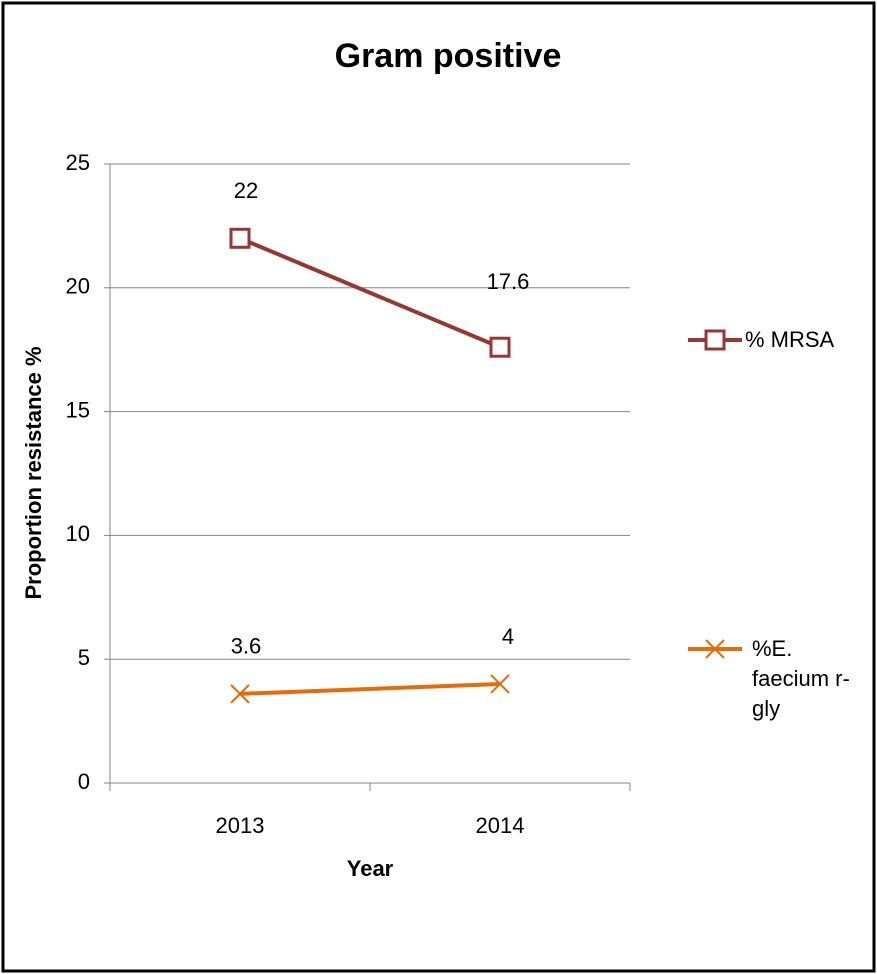  Describe the element at coordinates (448, 56) in the screenshot. I see `chart-title: Gram positive` at that location.